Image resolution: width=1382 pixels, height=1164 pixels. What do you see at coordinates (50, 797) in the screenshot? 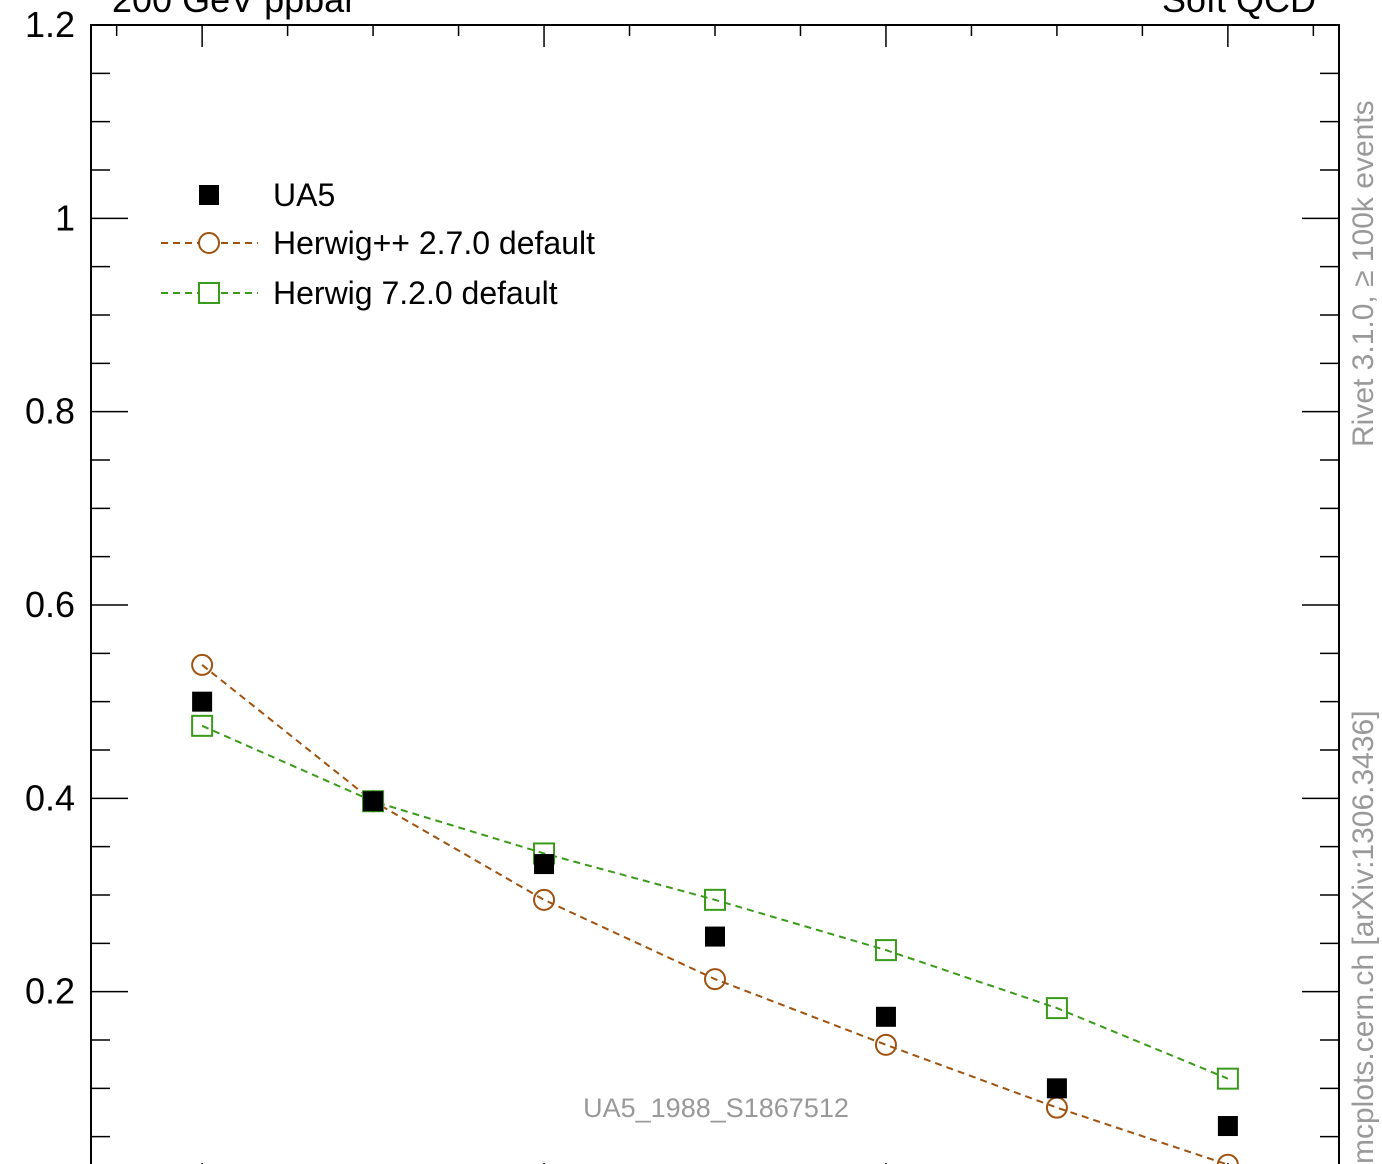
I see `y-tick-label: 0.4` at bounding box center [50, 797].